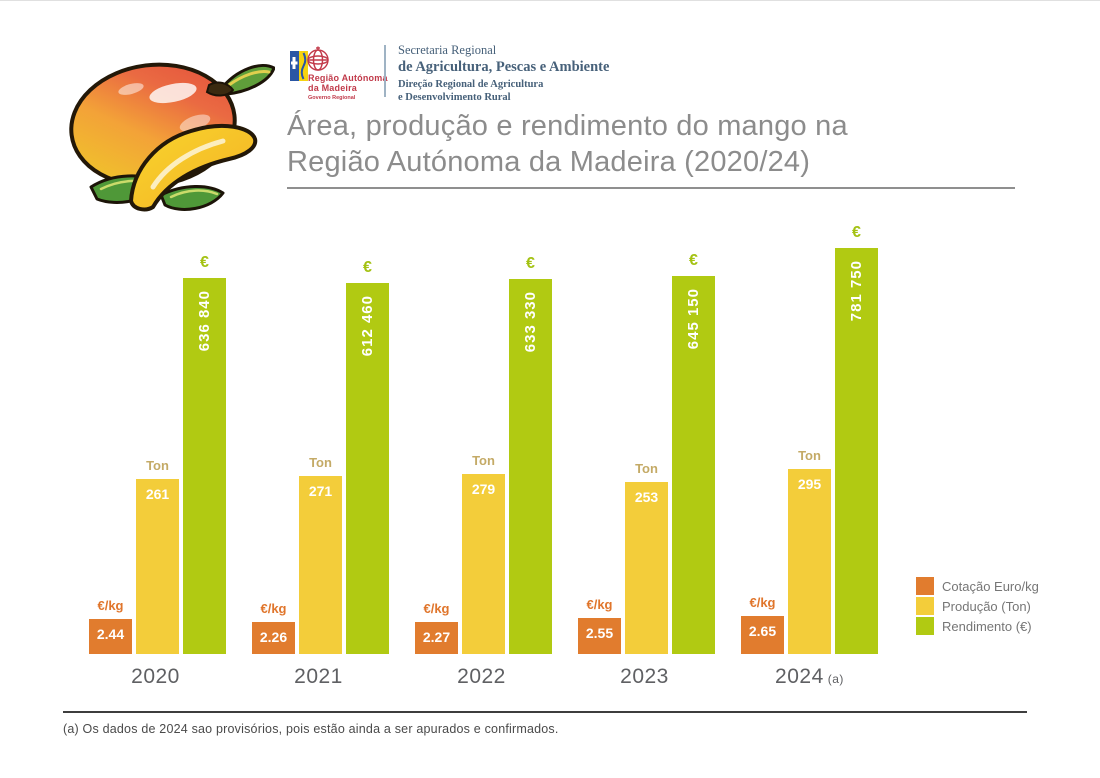 This screenshot has height=778, width=1100. I want to click on legend-swatch-rendimento, so click(925, 626).